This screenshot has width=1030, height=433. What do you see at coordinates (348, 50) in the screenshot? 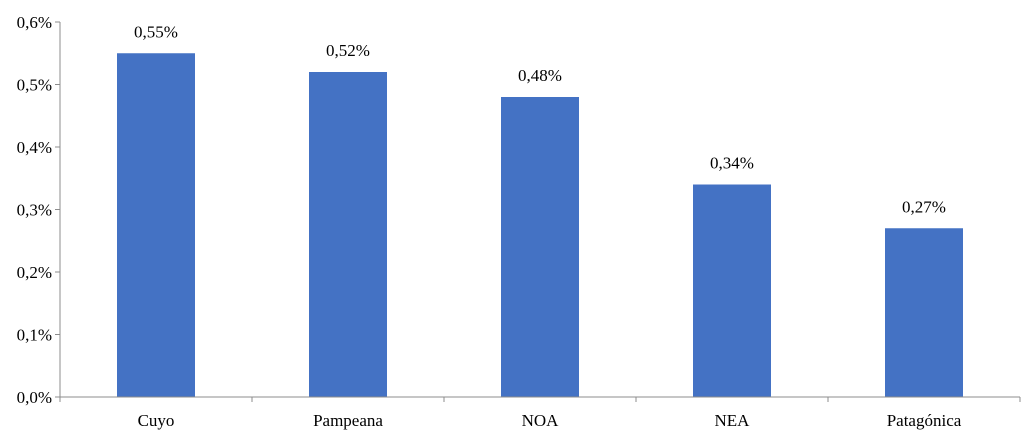
I see `data-label-1: 0,52%` at bounding box center [348, 50].